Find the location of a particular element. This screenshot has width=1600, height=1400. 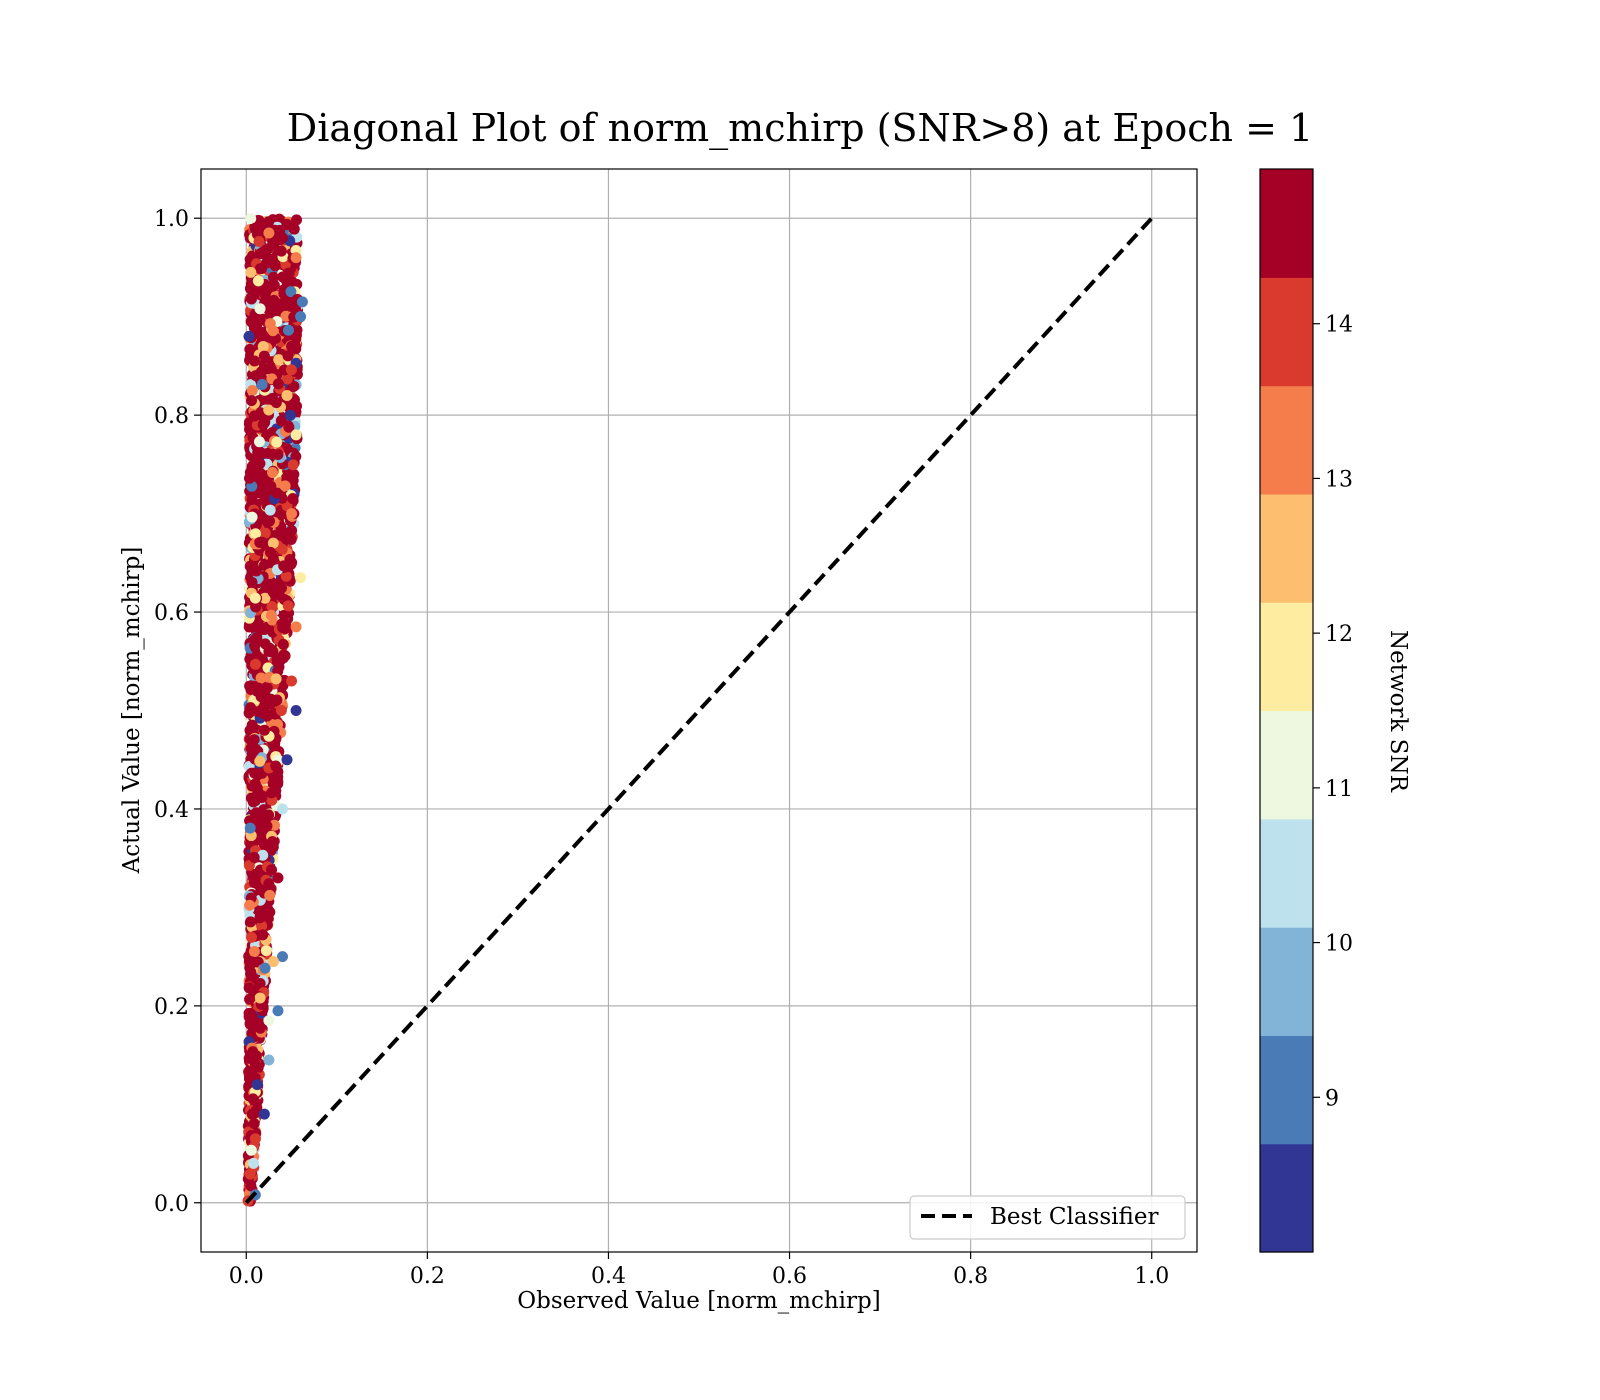

y-tick-label-0: 0.0 is located at coordinates (171, 1204).